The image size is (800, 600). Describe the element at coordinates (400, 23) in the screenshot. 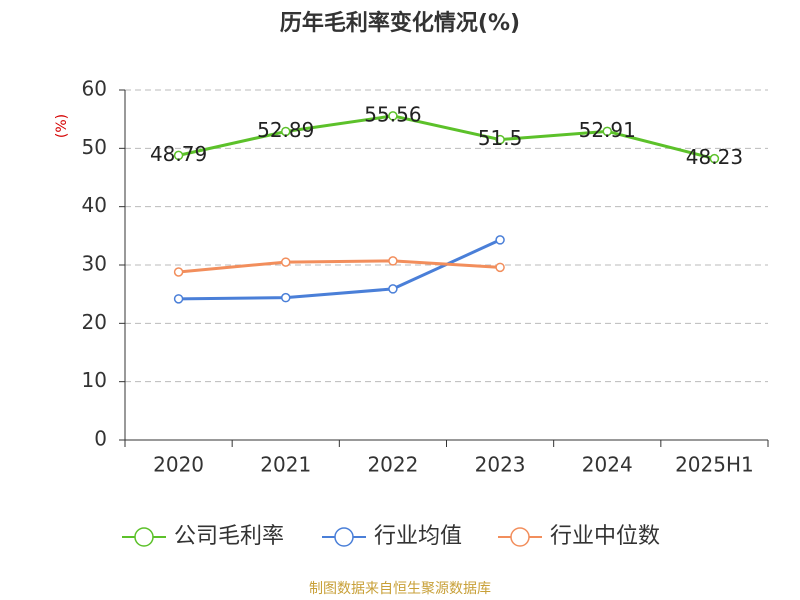

I see `chart-title: 历年毛利率变化情况(%)` at that location.